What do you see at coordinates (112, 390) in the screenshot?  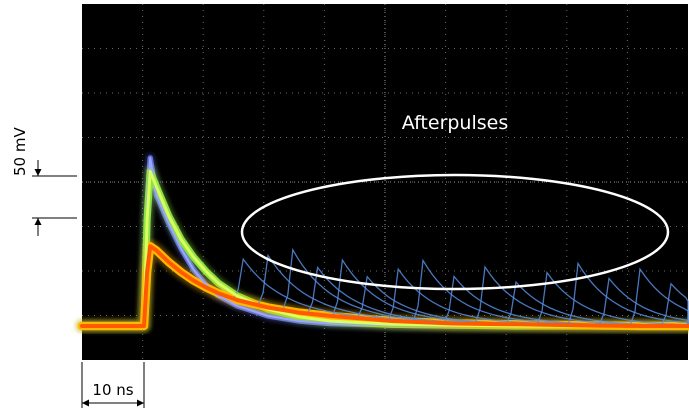 I see `horizontal-scale-label: 10 ns` at bounding box center [112, 390].